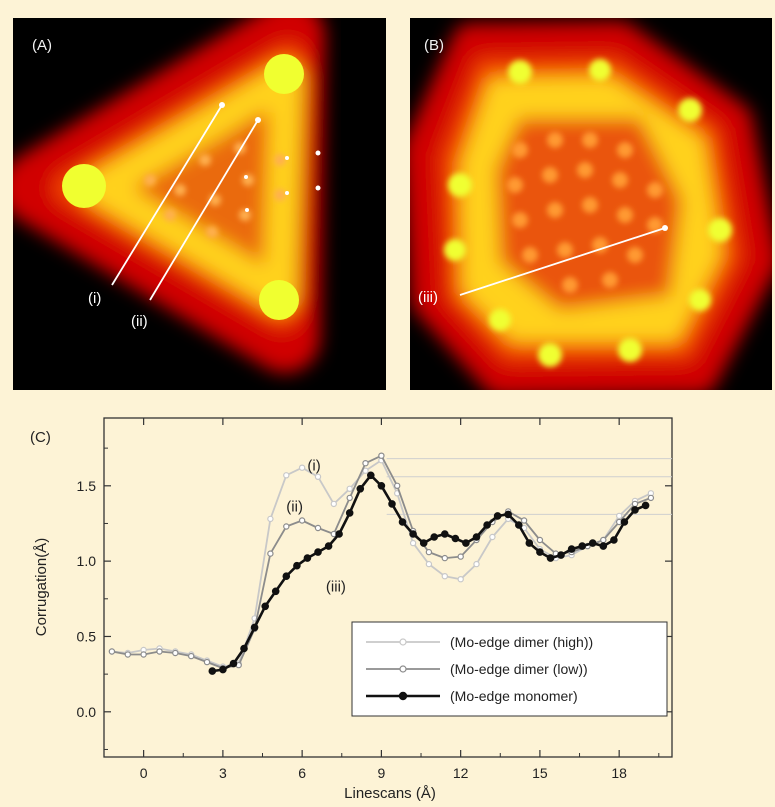  What do you see at coordinates (139, 321) in the screenshot?
I see `linescan-ii-label: (ii)` at bounding box center [139, 321].